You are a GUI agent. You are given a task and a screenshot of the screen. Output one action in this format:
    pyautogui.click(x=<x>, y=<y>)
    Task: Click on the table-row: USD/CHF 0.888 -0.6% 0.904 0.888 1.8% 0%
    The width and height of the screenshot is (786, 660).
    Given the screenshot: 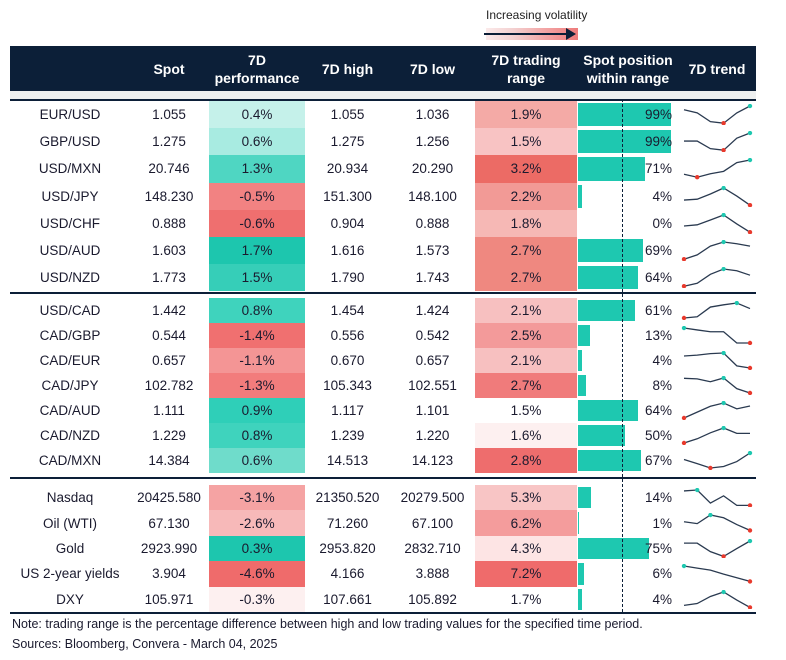 What is the action you would take?
    pyautogui.click(x=383, y=223)
    